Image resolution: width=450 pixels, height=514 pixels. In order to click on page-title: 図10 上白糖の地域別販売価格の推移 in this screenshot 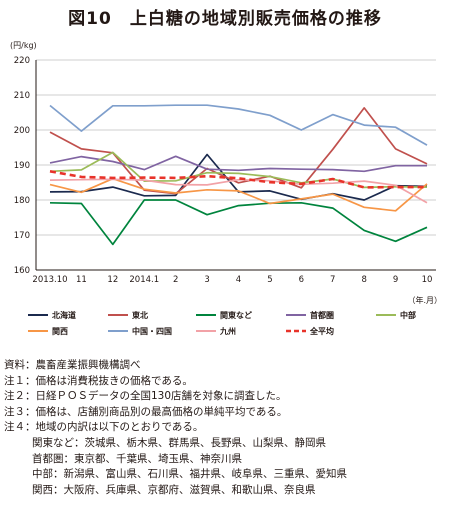, I will do `click(225, 19)`.